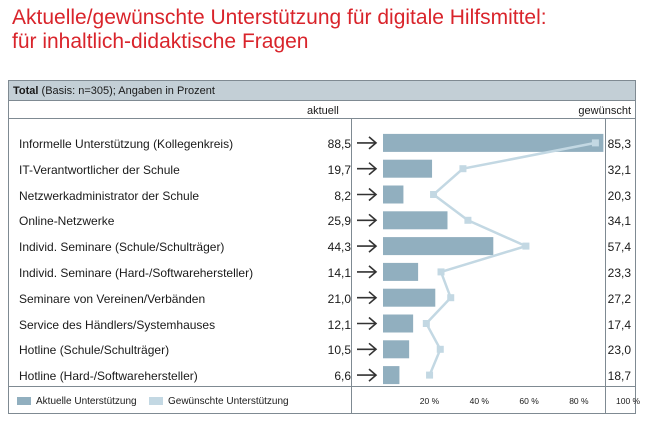 The height and width of the screenshot is (440, 660). I want to click on legend-current-swatch, so click(24, 401).